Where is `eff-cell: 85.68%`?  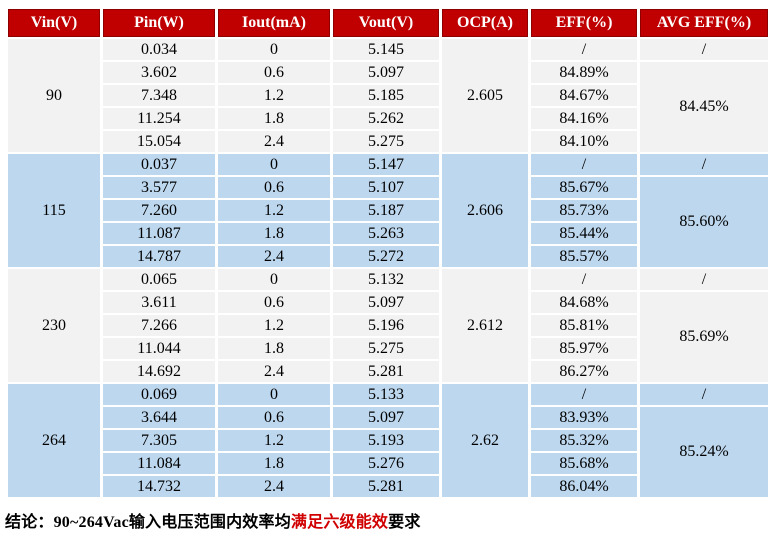 eff-cell: 85.68% is located at coordinates (584, 463).